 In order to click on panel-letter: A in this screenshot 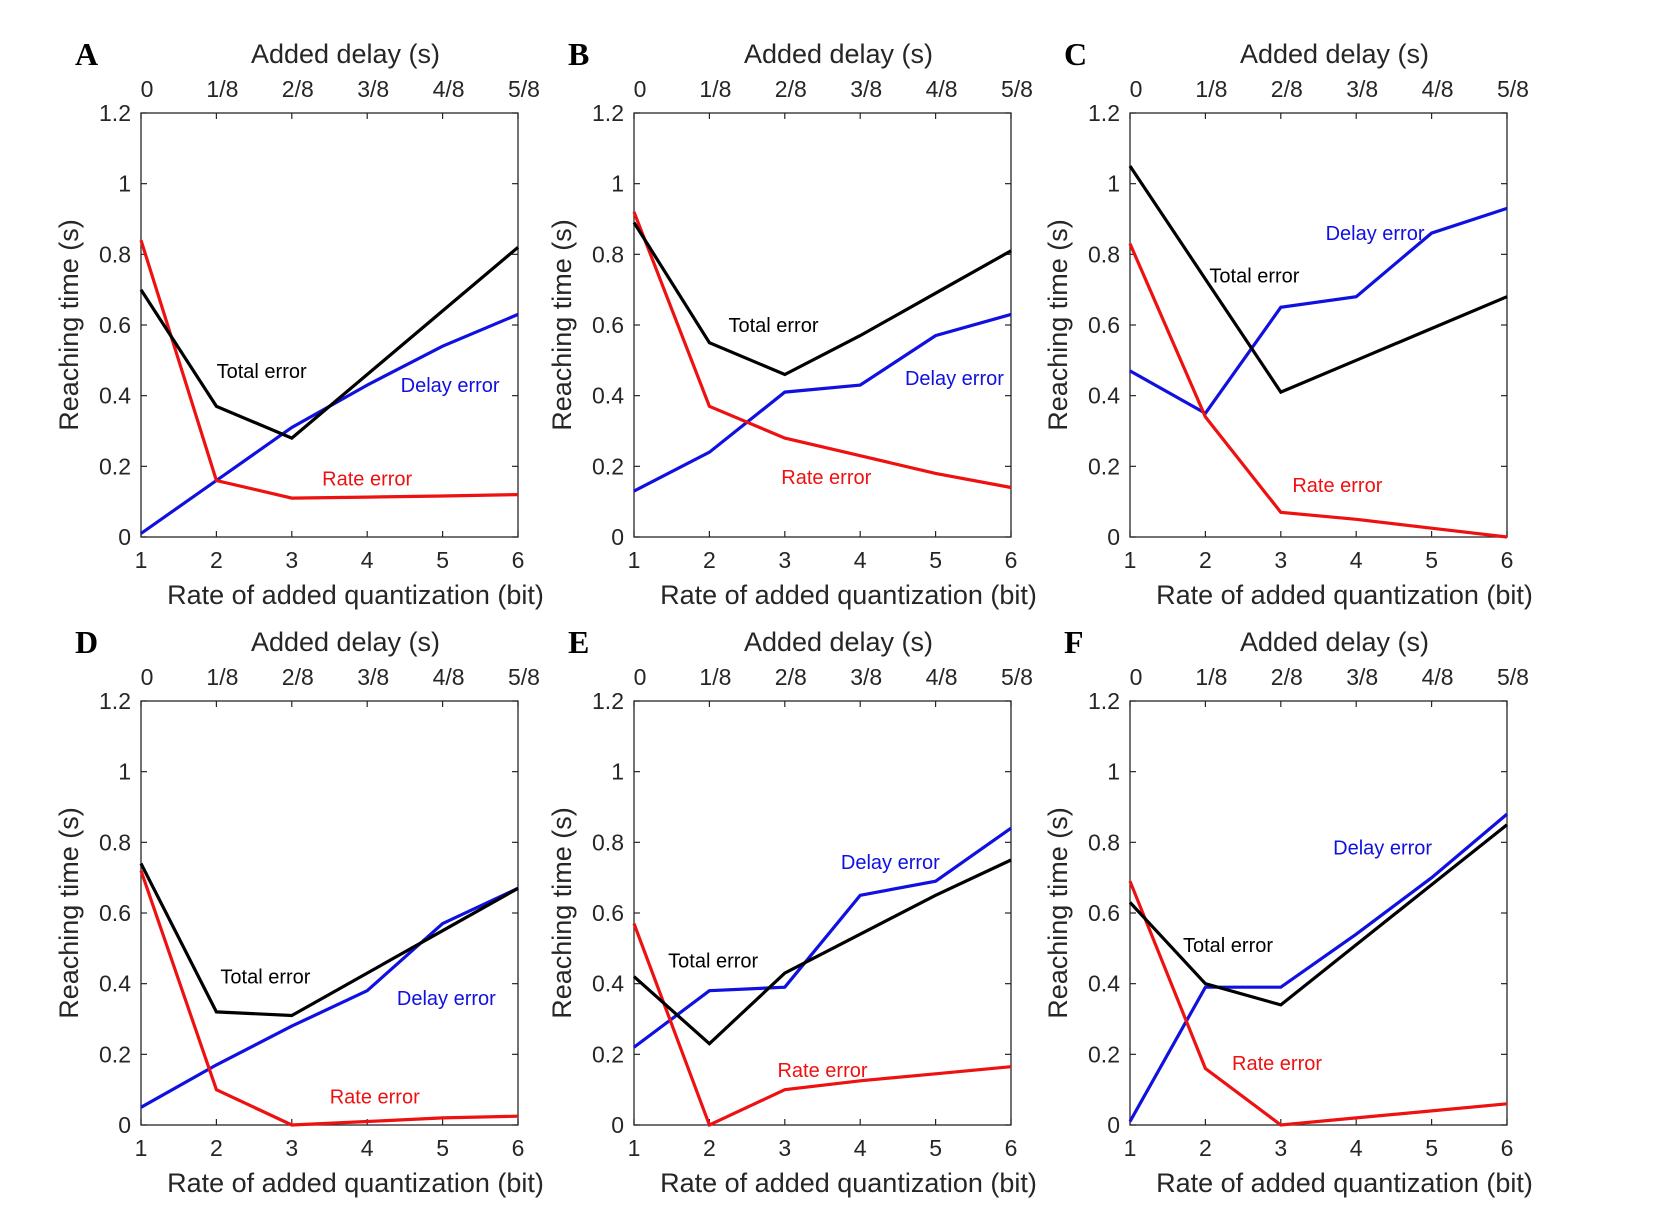, I will do `click(86, 54)`.